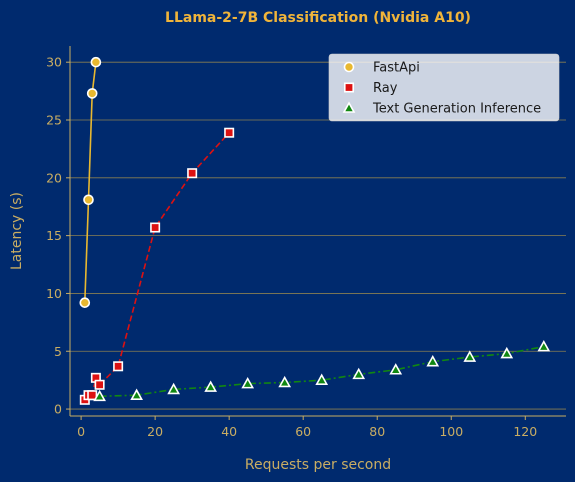 This screenshot has height=482, width=575. What do you see at coordinates (525, 431) in the screenshot?
I see `x-tick-label: 120` at bounding box center [525, 431].